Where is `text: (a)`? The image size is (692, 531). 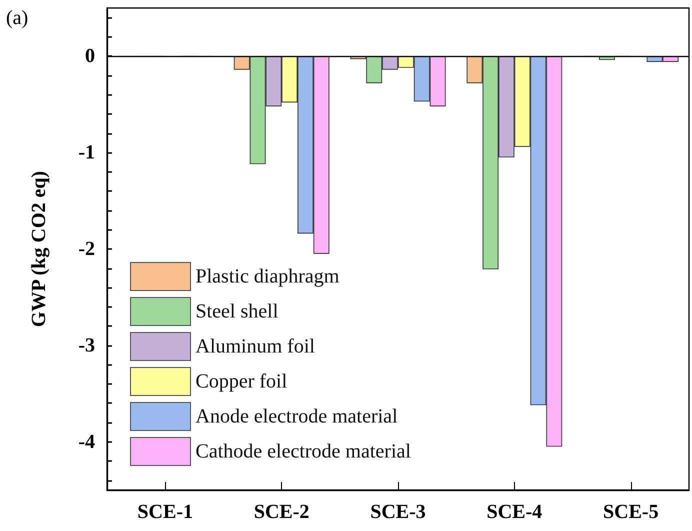
text: (a) is located at coordinates (17, 18).